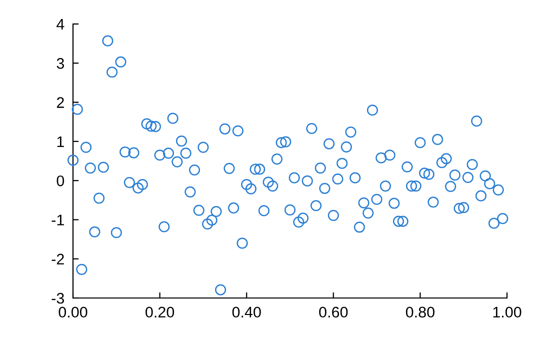 This screenshot has width=560, height=337. What do you see at coordinates (60, 180) in the screenshot?
I see `y-tick-label: 0` at bounding box center [60, 180].